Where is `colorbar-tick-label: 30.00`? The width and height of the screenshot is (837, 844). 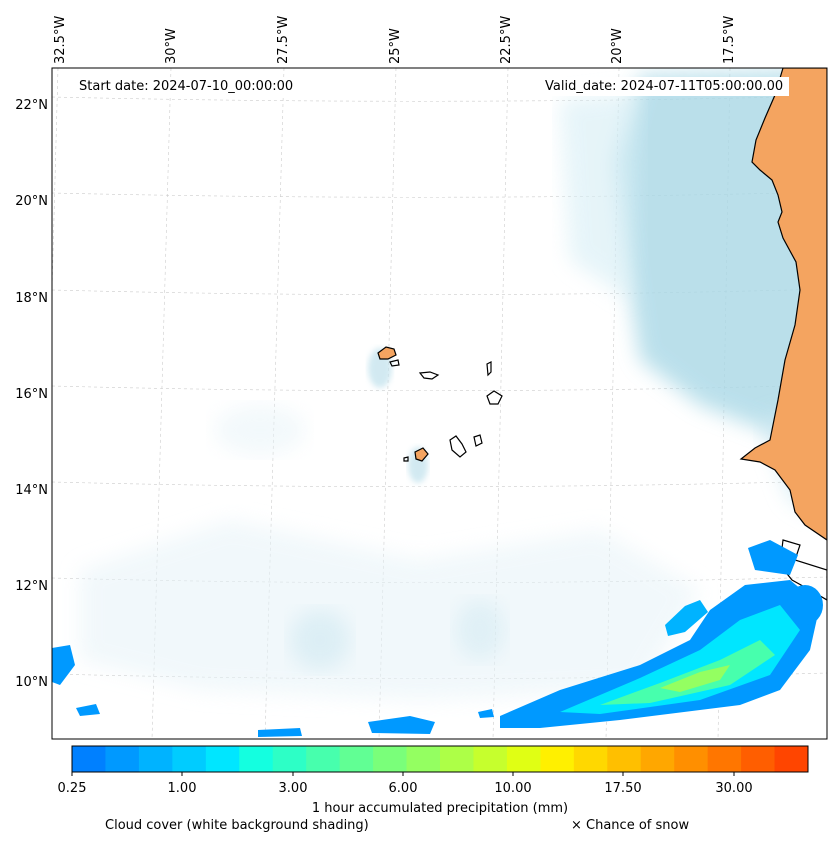 colorbar-tick-label: 30.00 is located at coordinates (734, 788).